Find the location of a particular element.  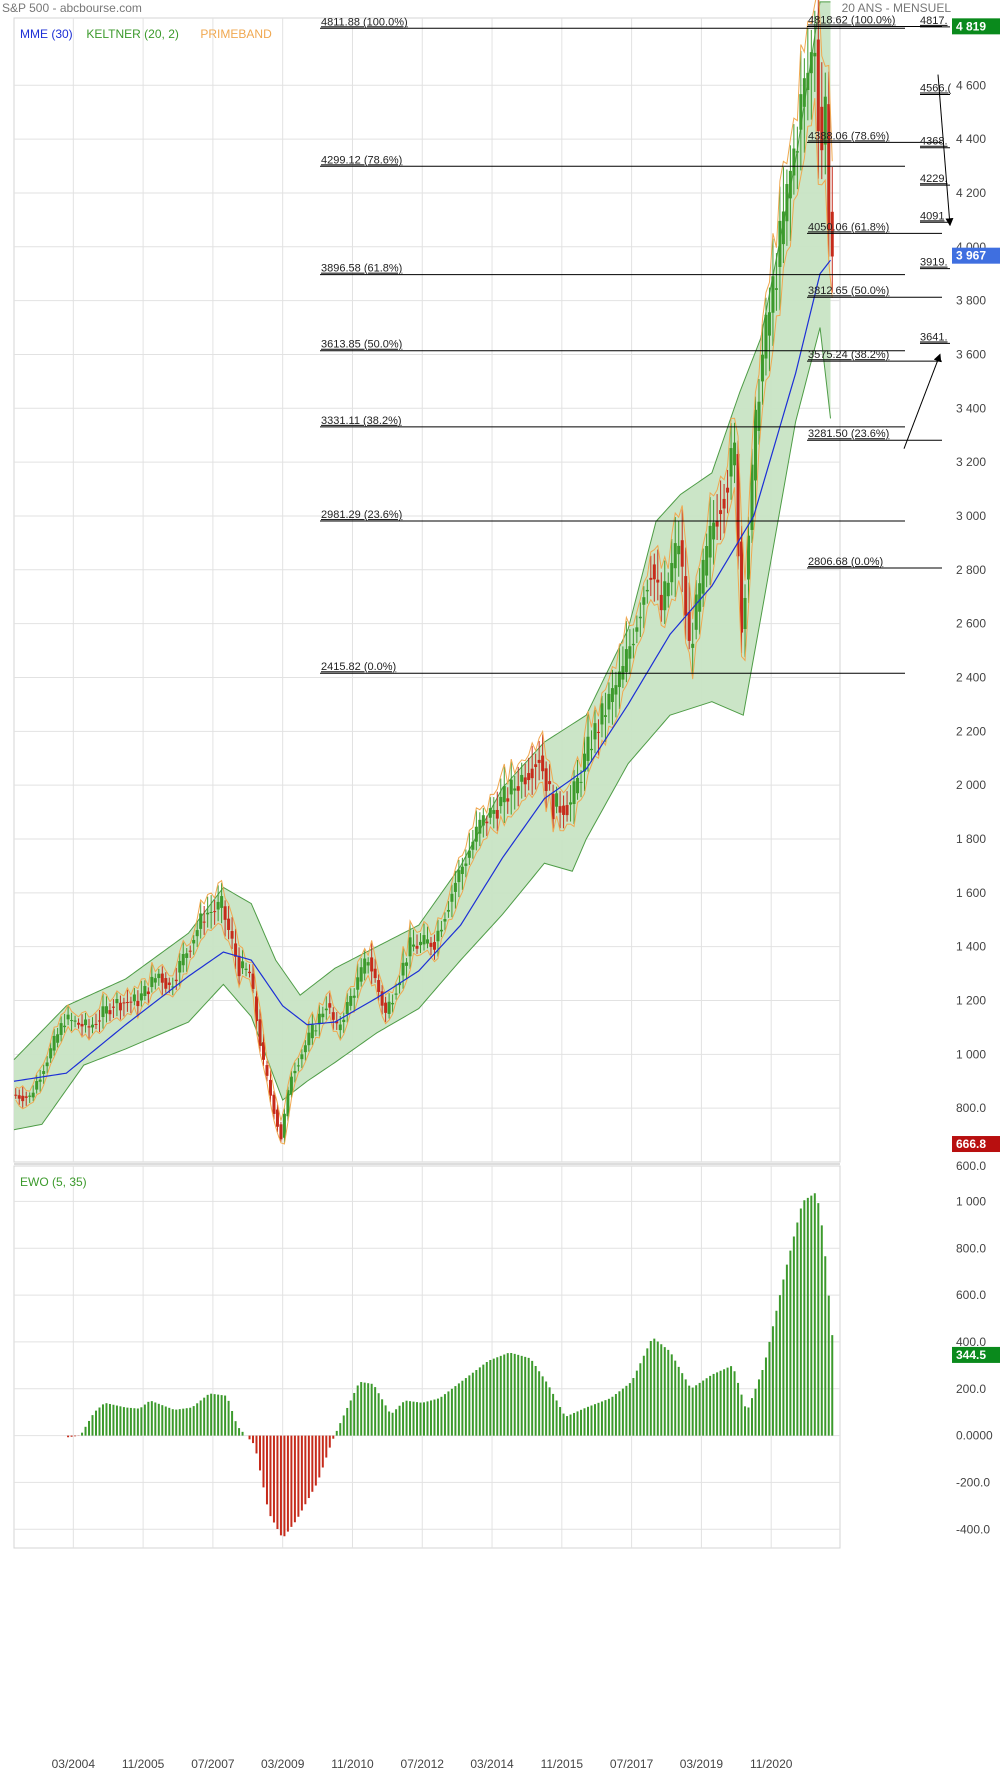

x-tick-label: 03/2009 is located at coordinates (283, 1764).